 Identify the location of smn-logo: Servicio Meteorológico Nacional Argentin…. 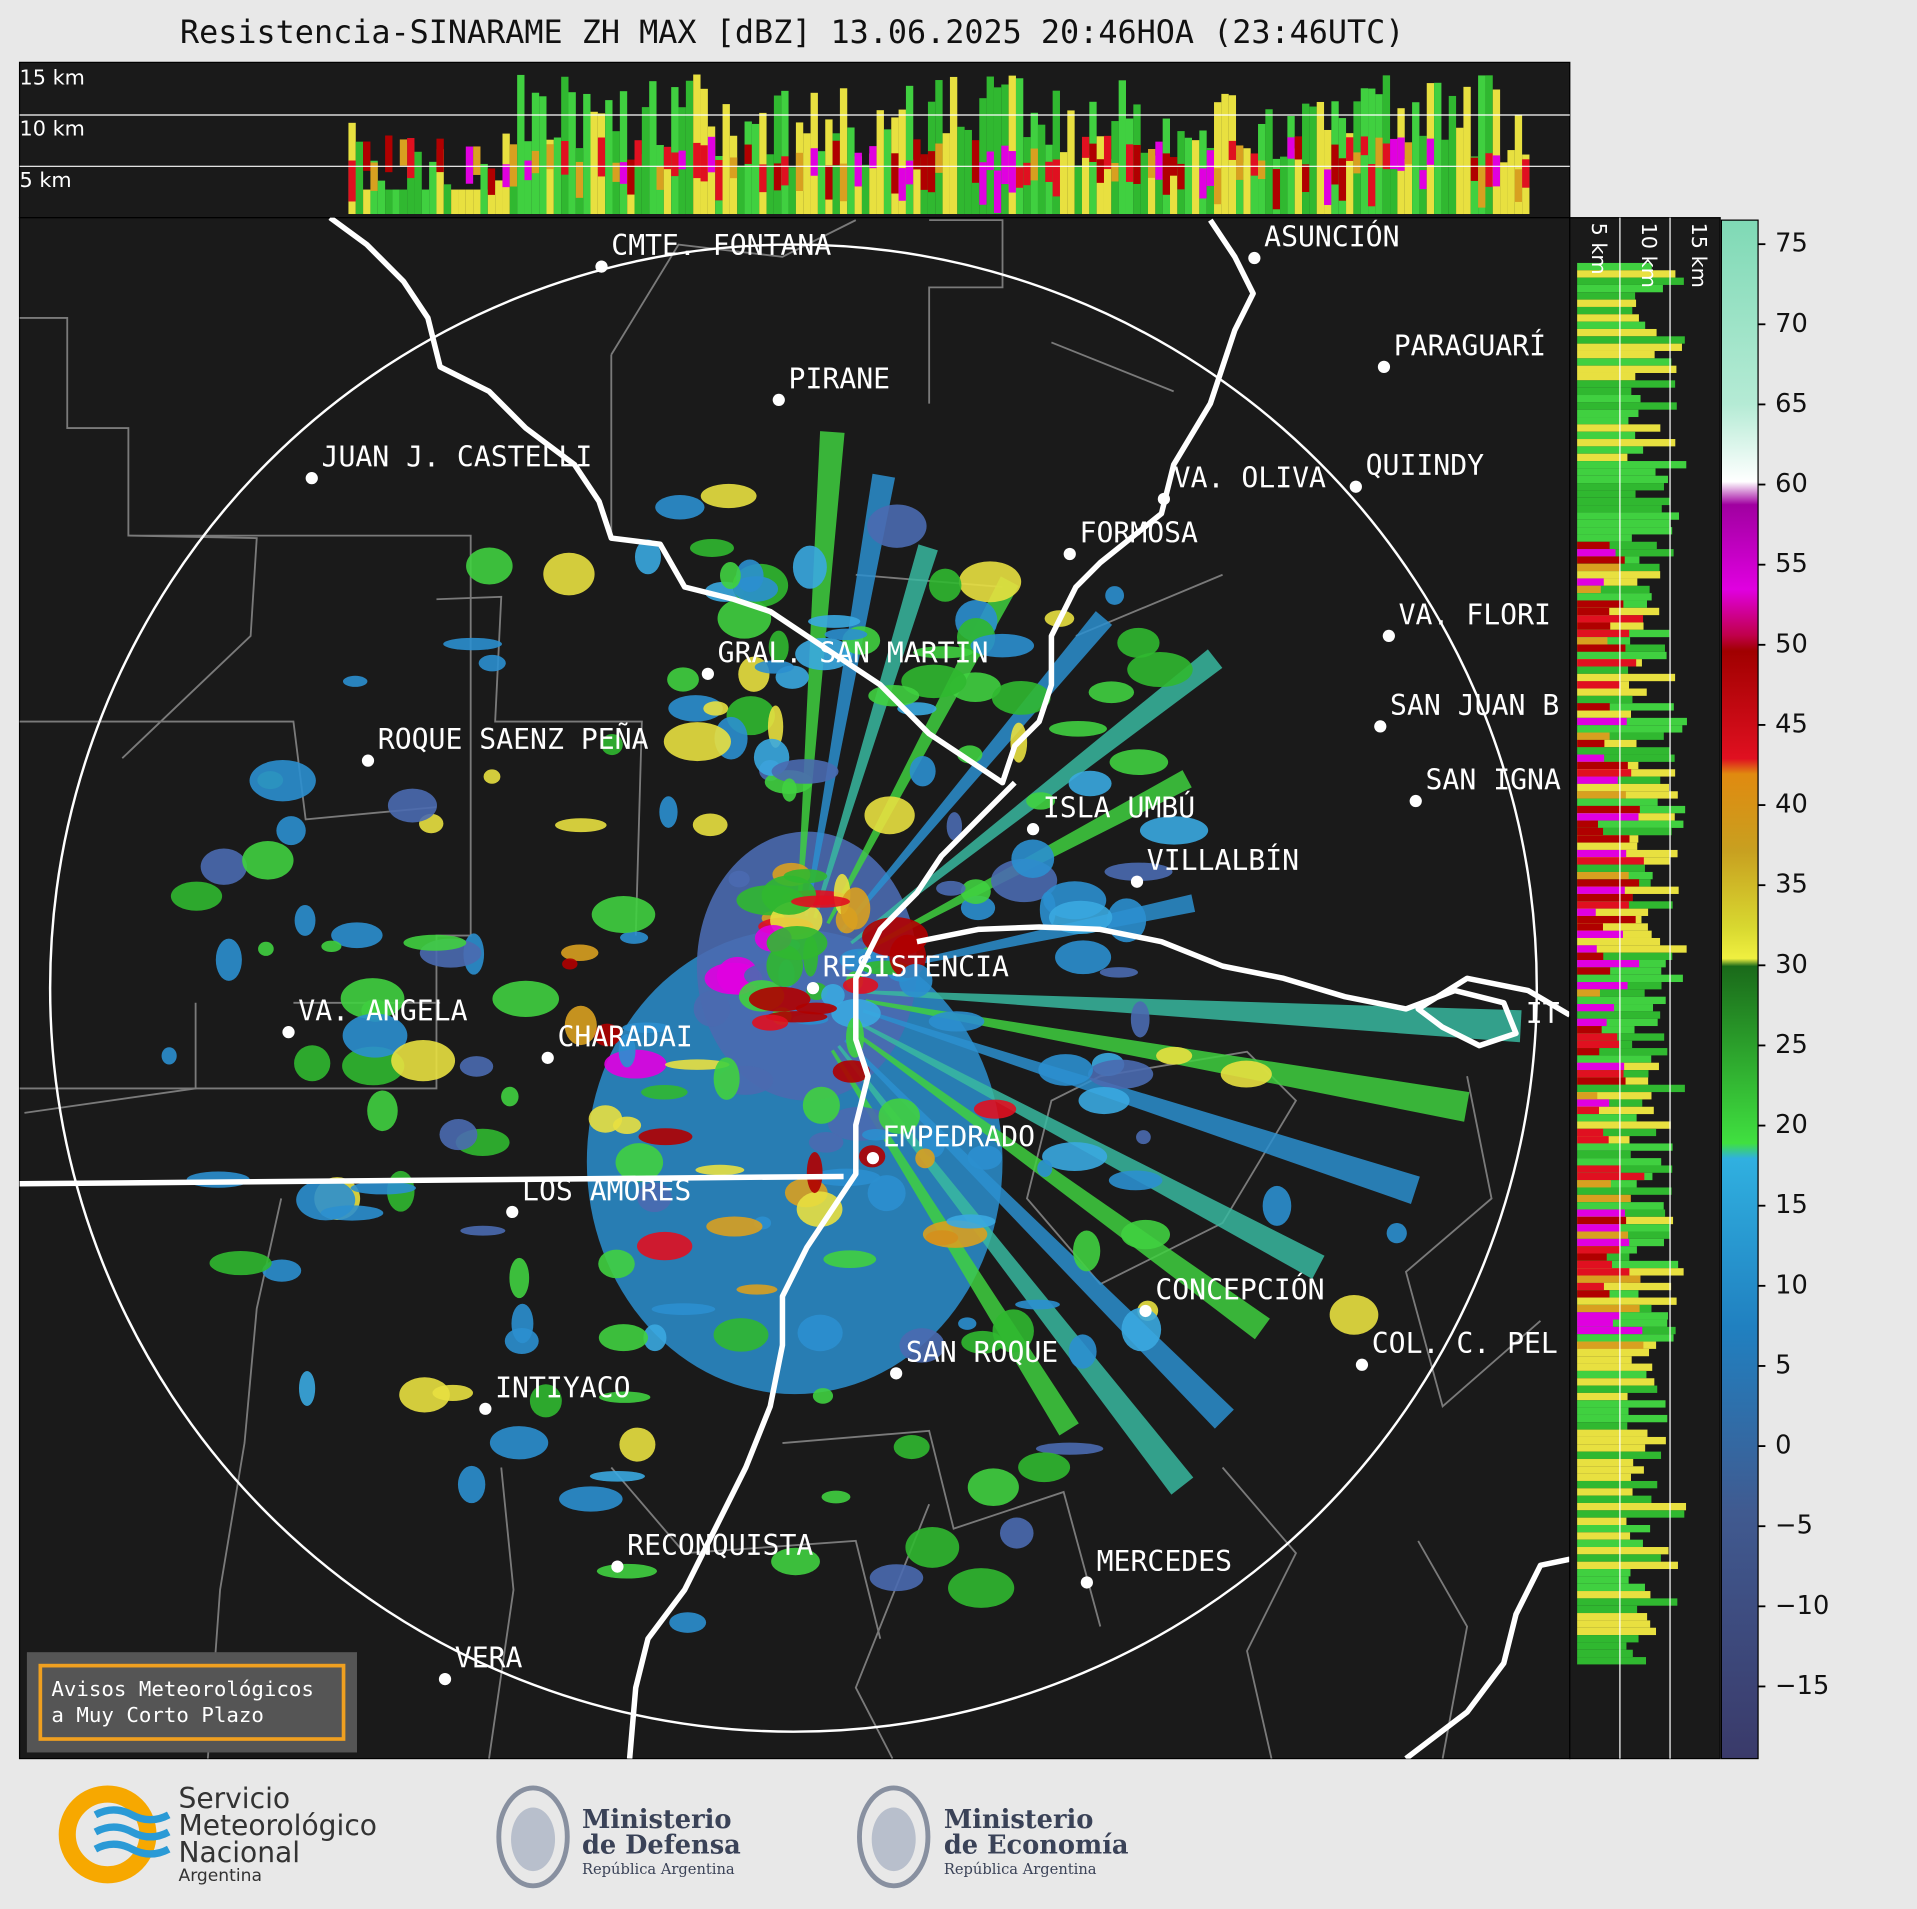
(217, 1834).